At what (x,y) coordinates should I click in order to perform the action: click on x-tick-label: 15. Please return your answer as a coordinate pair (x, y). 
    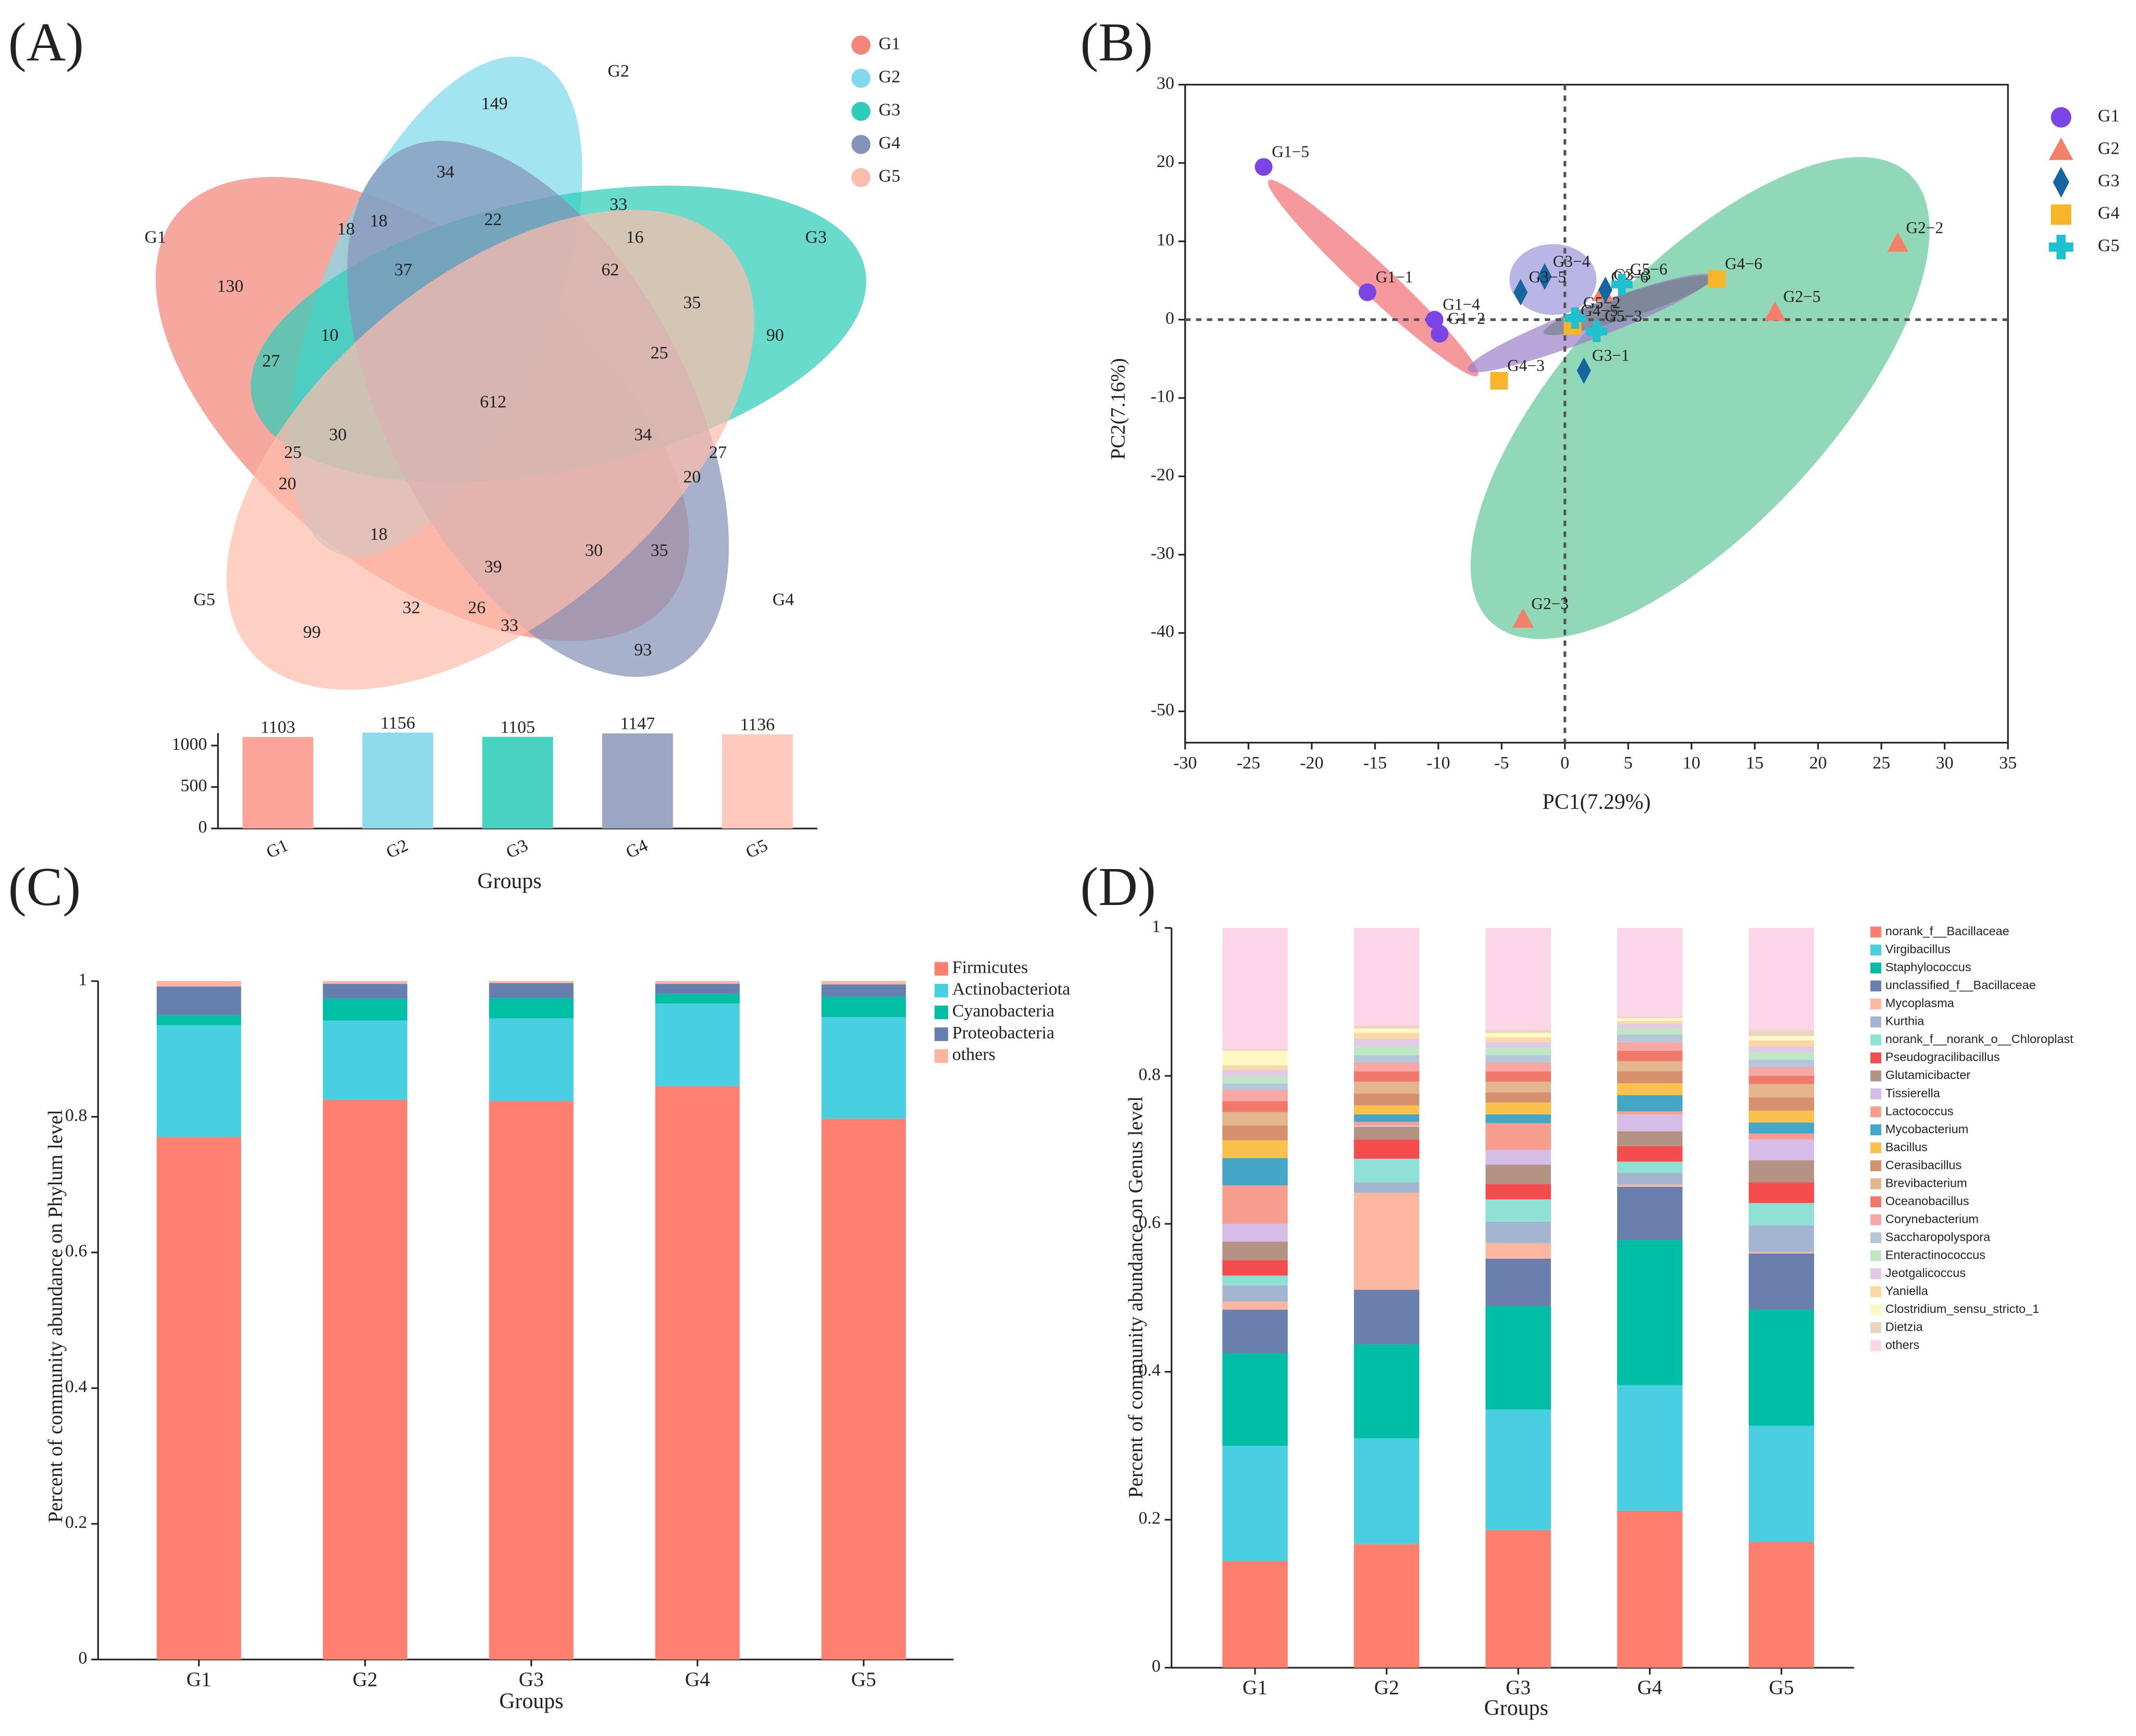
    Looking at the image, I should click on (1755, 763).